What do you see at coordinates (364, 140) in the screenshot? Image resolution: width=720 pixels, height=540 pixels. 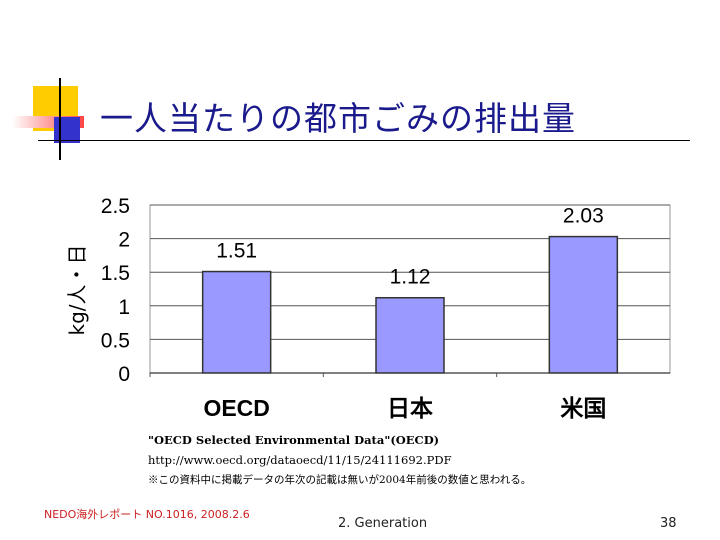 I see `deco-horizontal-line` at bounding box center [364, 140].